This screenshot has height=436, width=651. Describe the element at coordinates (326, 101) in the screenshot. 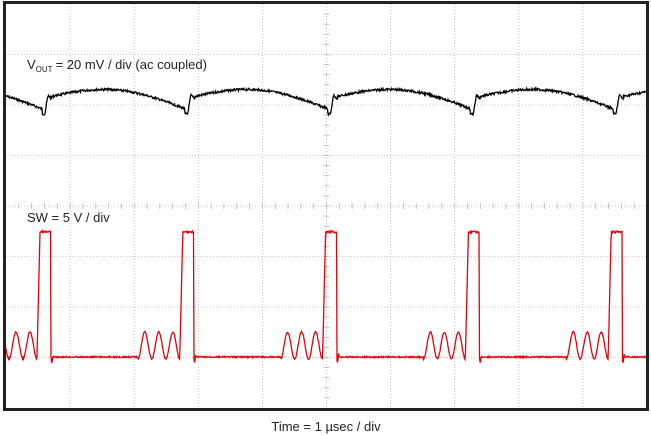

I see `vout-trace` at that location.